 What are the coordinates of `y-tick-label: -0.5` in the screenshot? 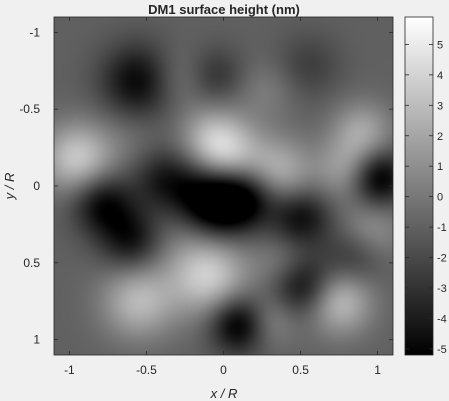 It's located at (29, 109).